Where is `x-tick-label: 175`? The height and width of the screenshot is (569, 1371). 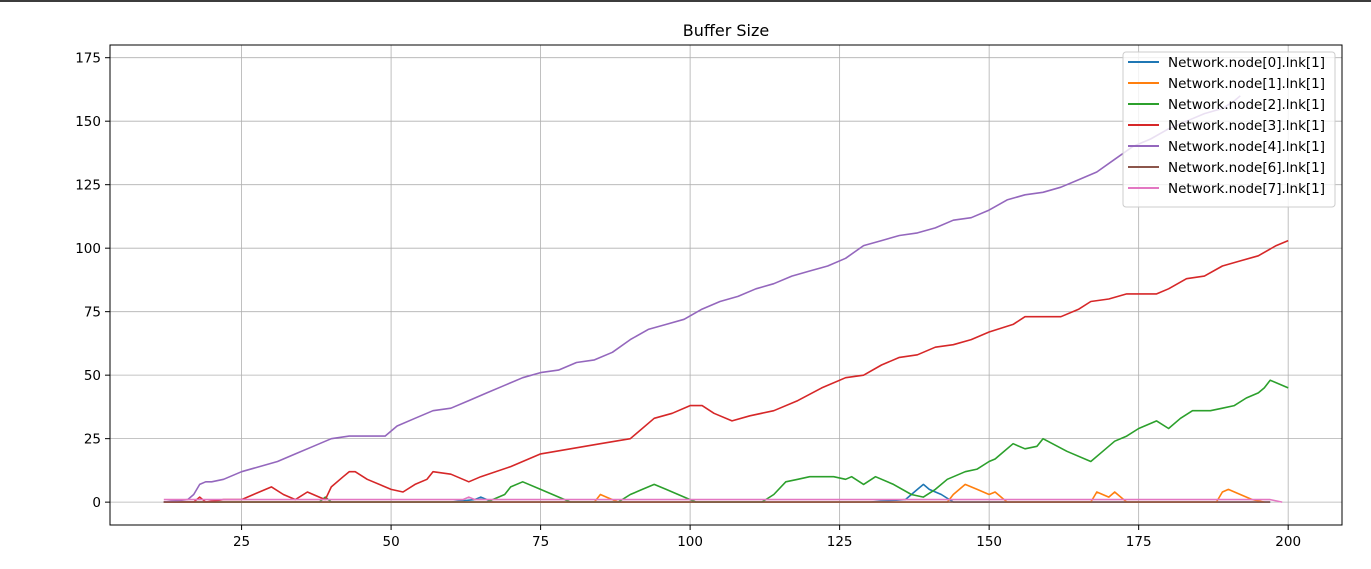 x-tick-label: 175 is located at coordinates (1139, 542).